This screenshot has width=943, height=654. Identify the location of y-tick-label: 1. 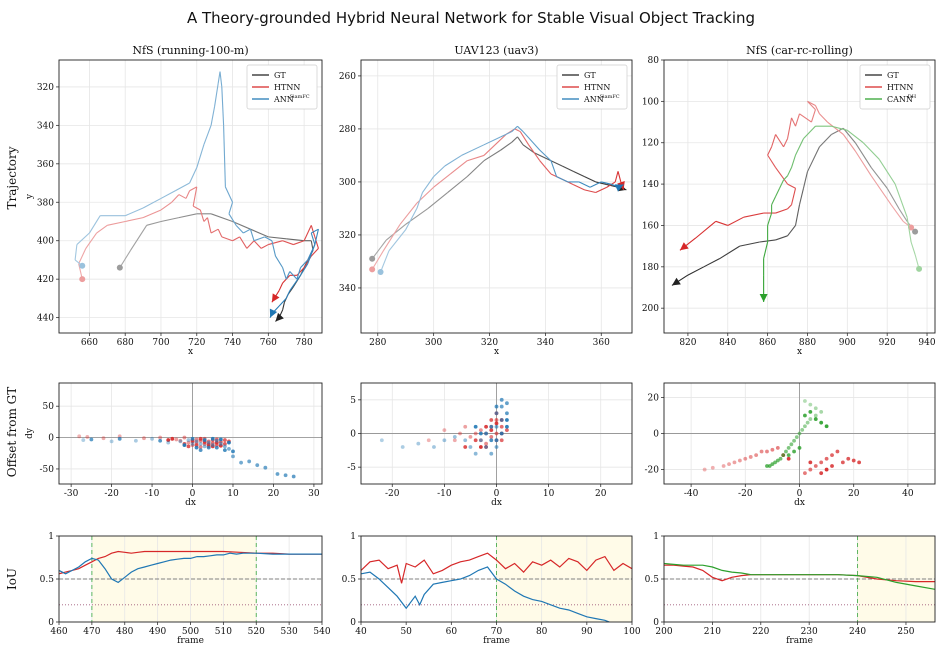
(51, 537).